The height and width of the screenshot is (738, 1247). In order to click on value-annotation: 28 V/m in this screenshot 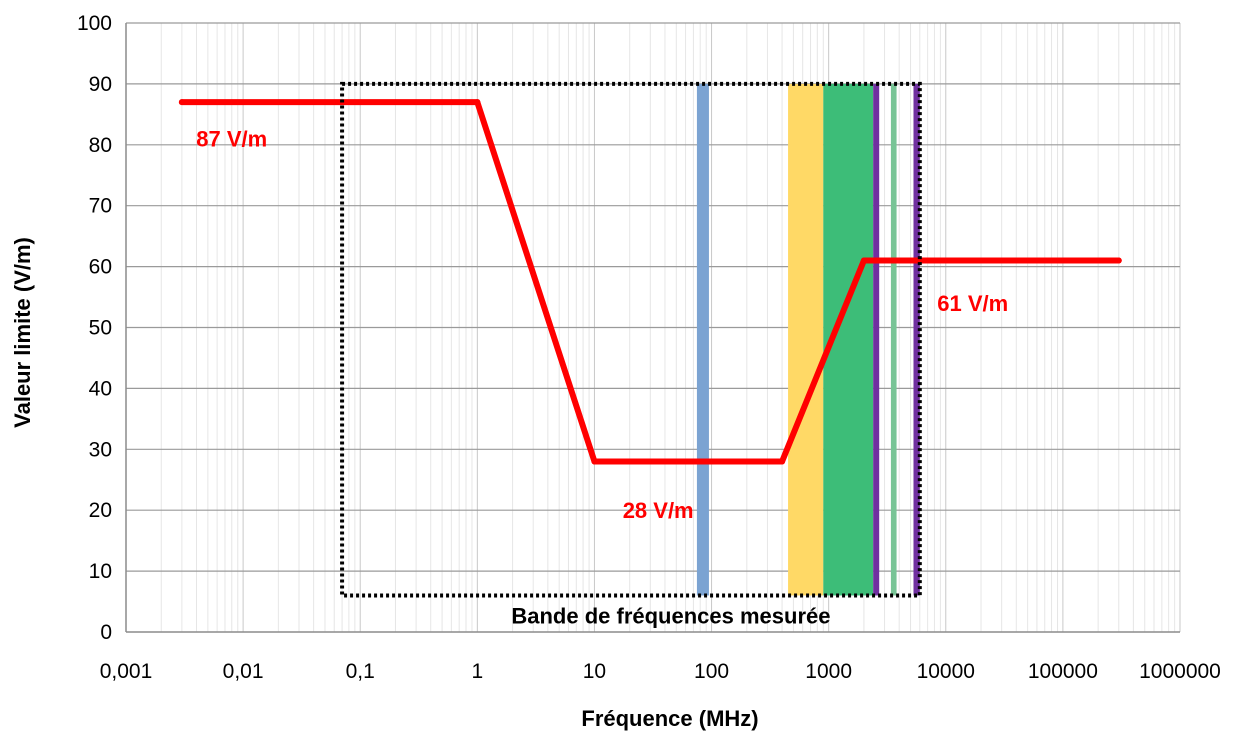, I will do `click(658, 510)`.